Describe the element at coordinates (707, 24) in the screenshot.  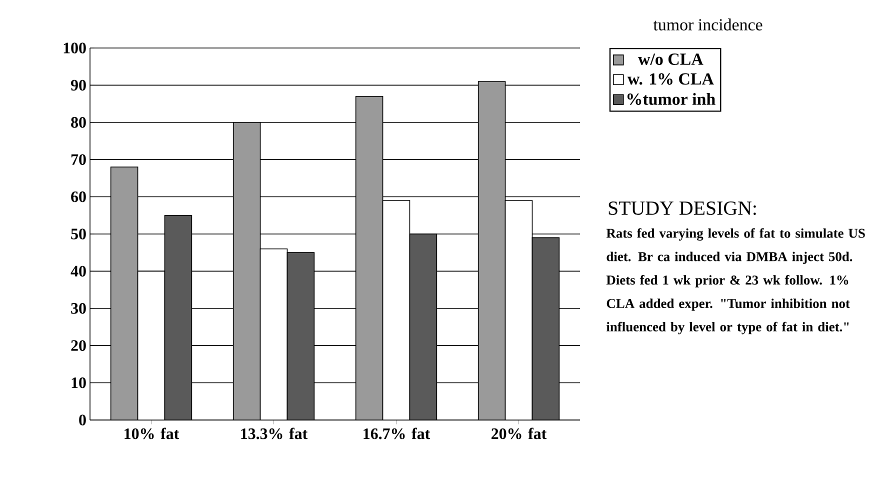
I see `legend-title: tumor incidence` at that location.